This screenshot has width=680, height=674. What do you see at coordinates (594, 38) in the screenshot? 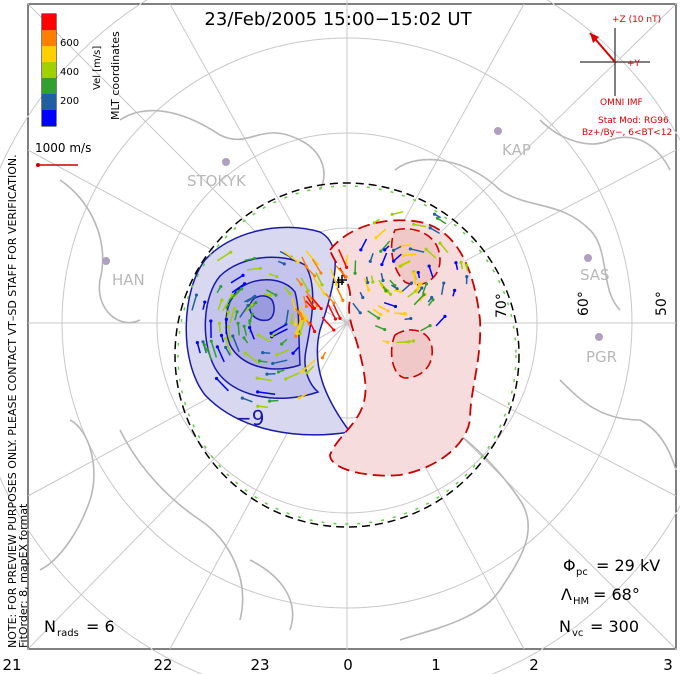
I see `imf-vector-head` at bounding box center [594, 38].